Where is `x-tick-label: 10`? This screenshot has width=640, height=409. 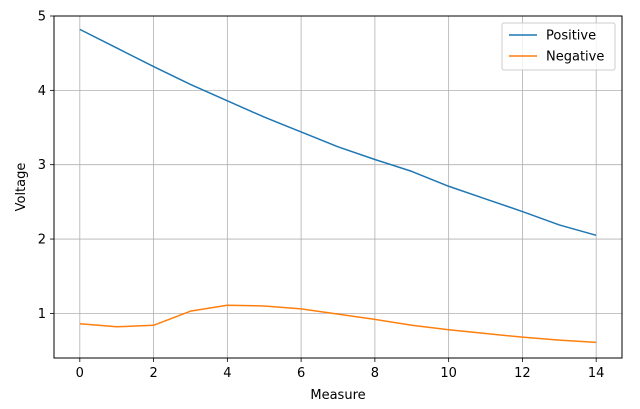 x-tick-label: 10 is located at coordinates (448, 373).